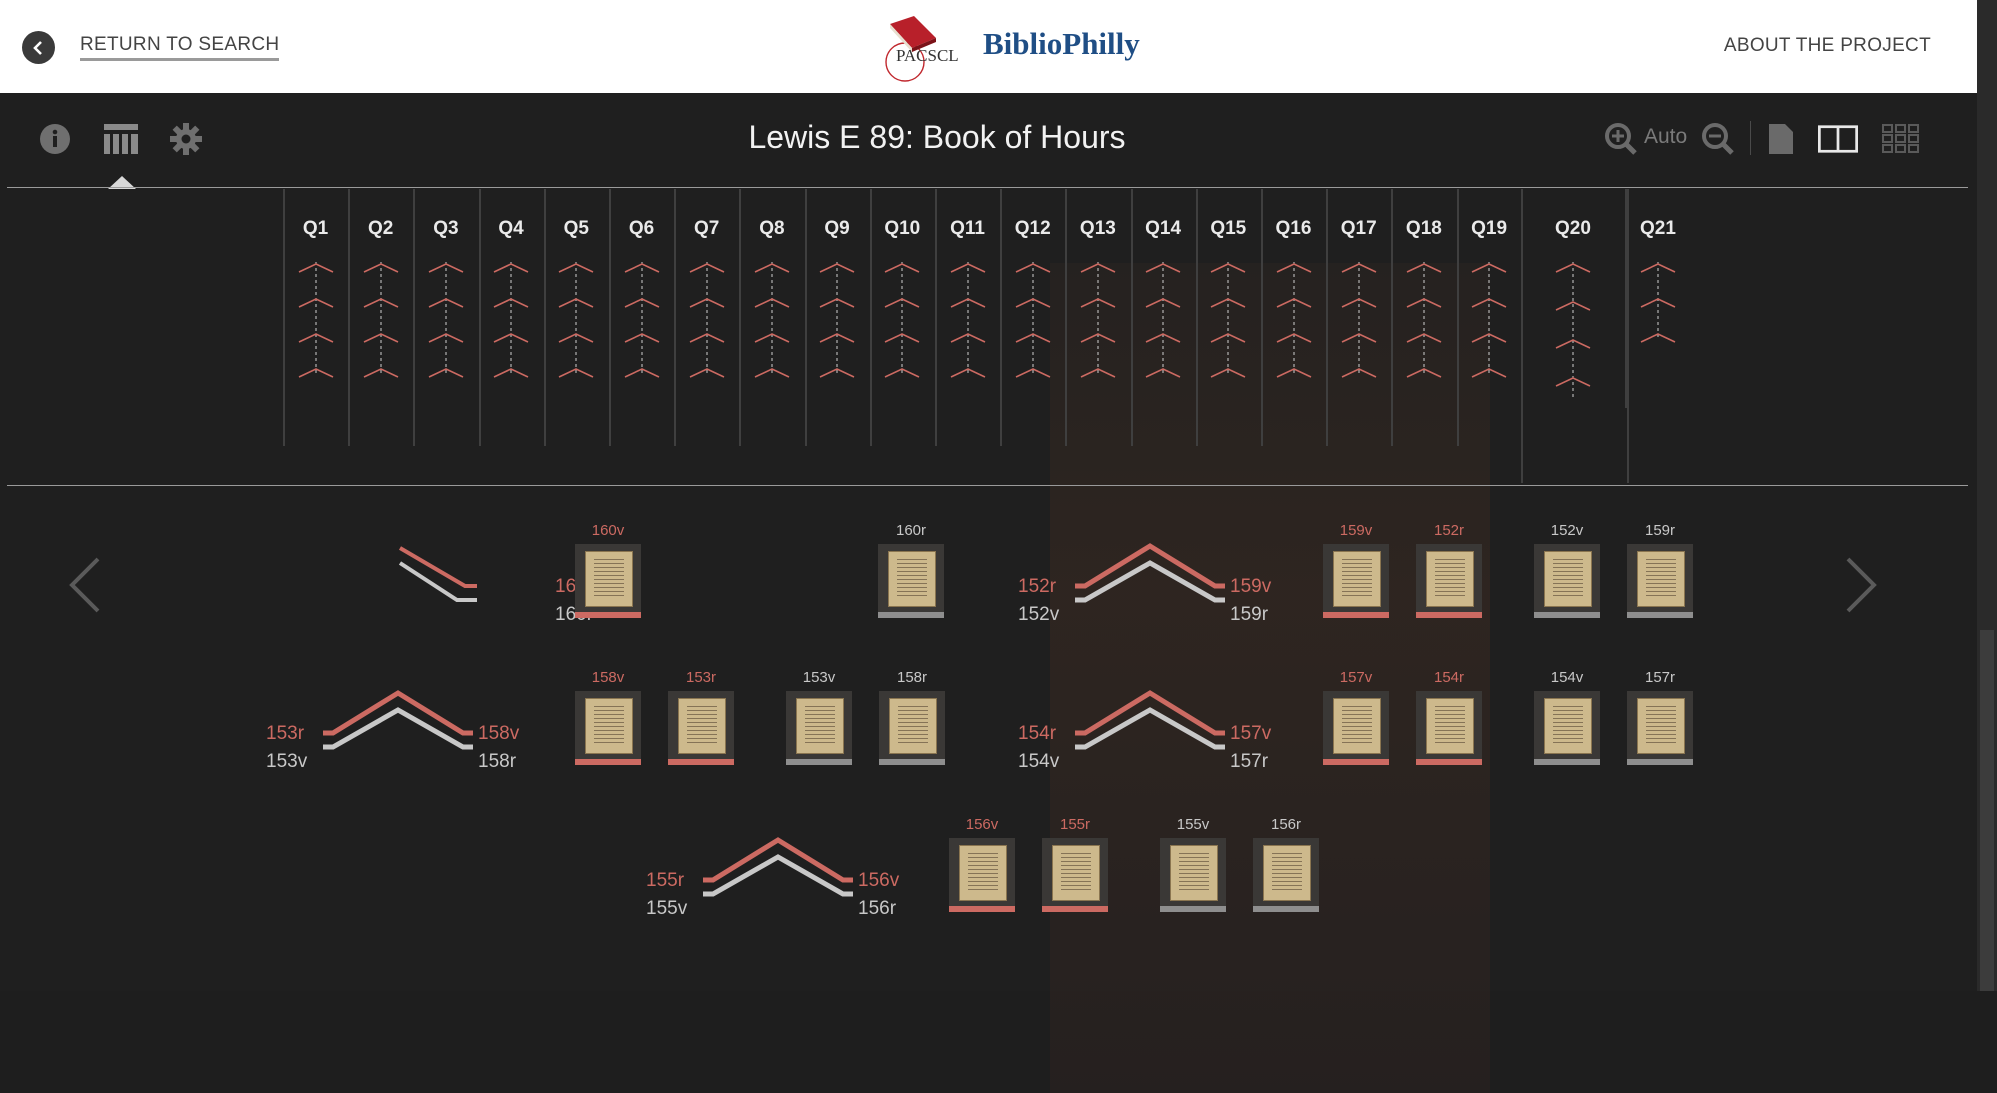  I want to click on quire-label: Q18, so click(1423, 228).